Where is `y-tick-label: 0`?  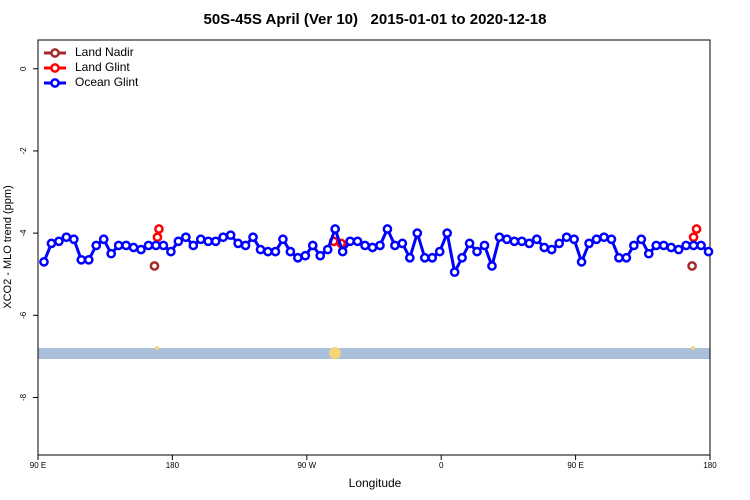
y-tick-label: 0 is located at coordinates (23, 68).